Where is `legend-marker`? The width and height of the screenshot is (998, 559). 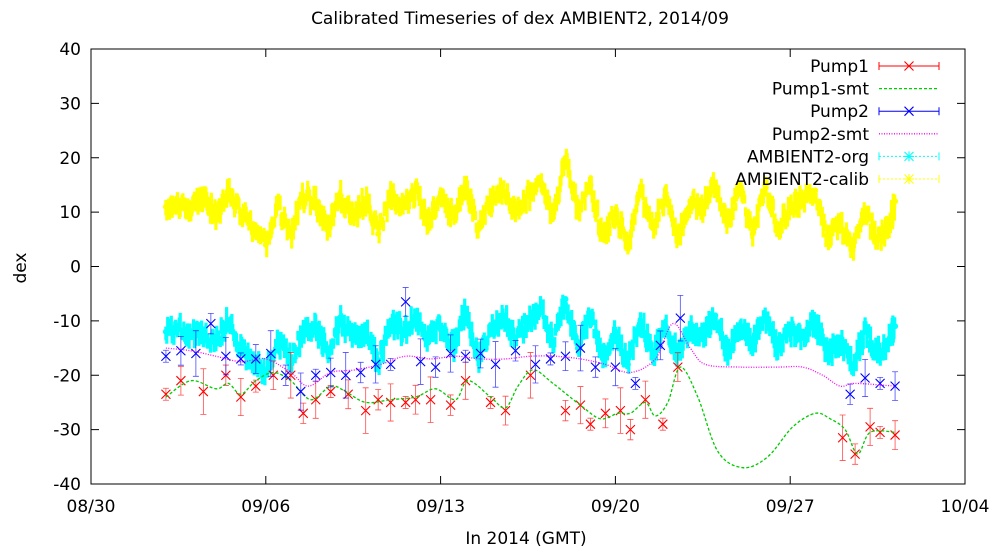
legend-marker is located at coordinates (909, 111).